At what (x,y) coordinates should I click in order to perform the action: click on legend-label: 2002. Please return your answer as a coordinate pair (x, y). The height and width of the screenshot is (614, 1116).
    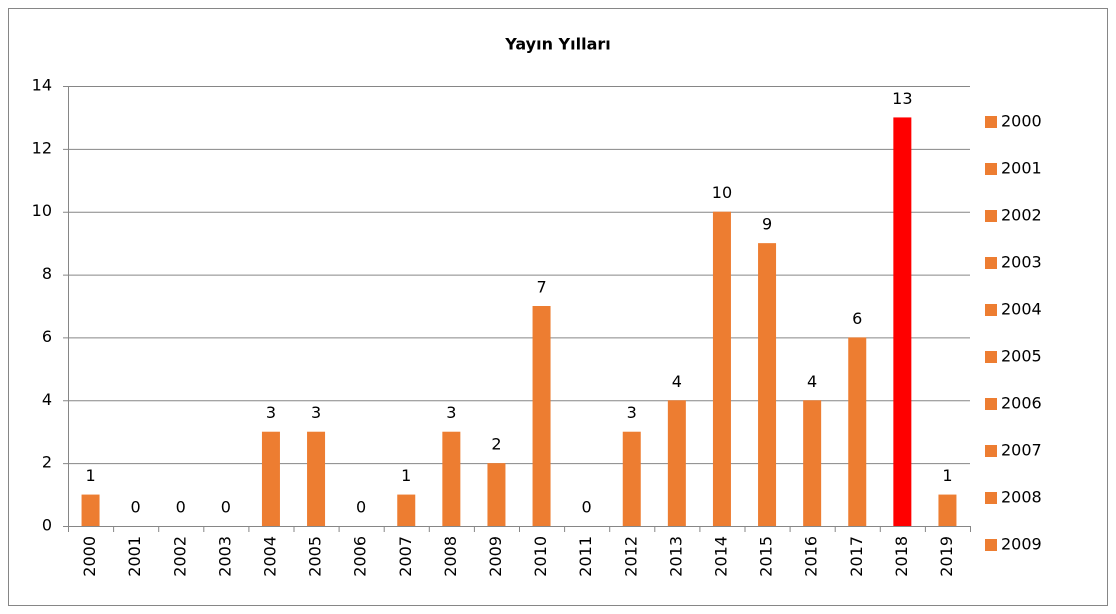
    Looking at the image, I should click on (1021, 215).